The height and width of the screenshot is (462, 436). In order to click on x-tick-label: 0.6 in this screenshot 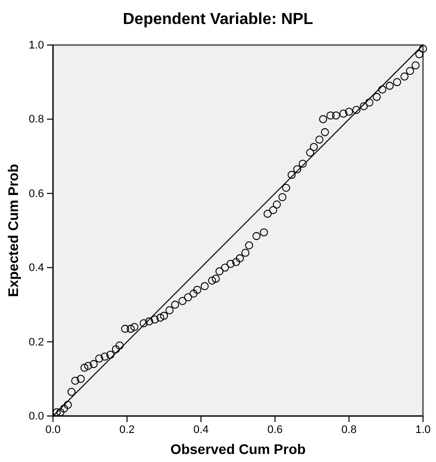, I will do `click(275, 430)`.